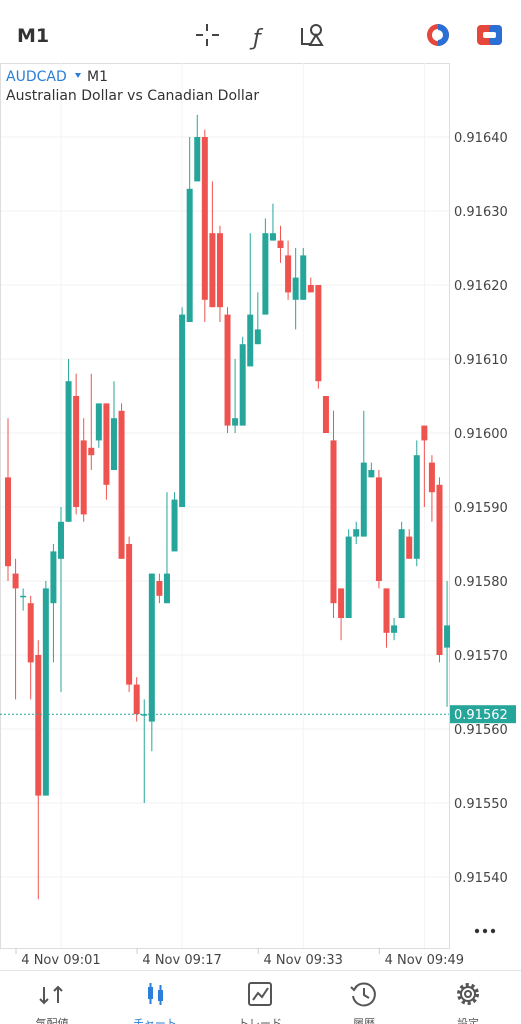  Describe the element at coordinates (36, 77) in the screenshot. I see `symbol: AUDCAD` at that location.